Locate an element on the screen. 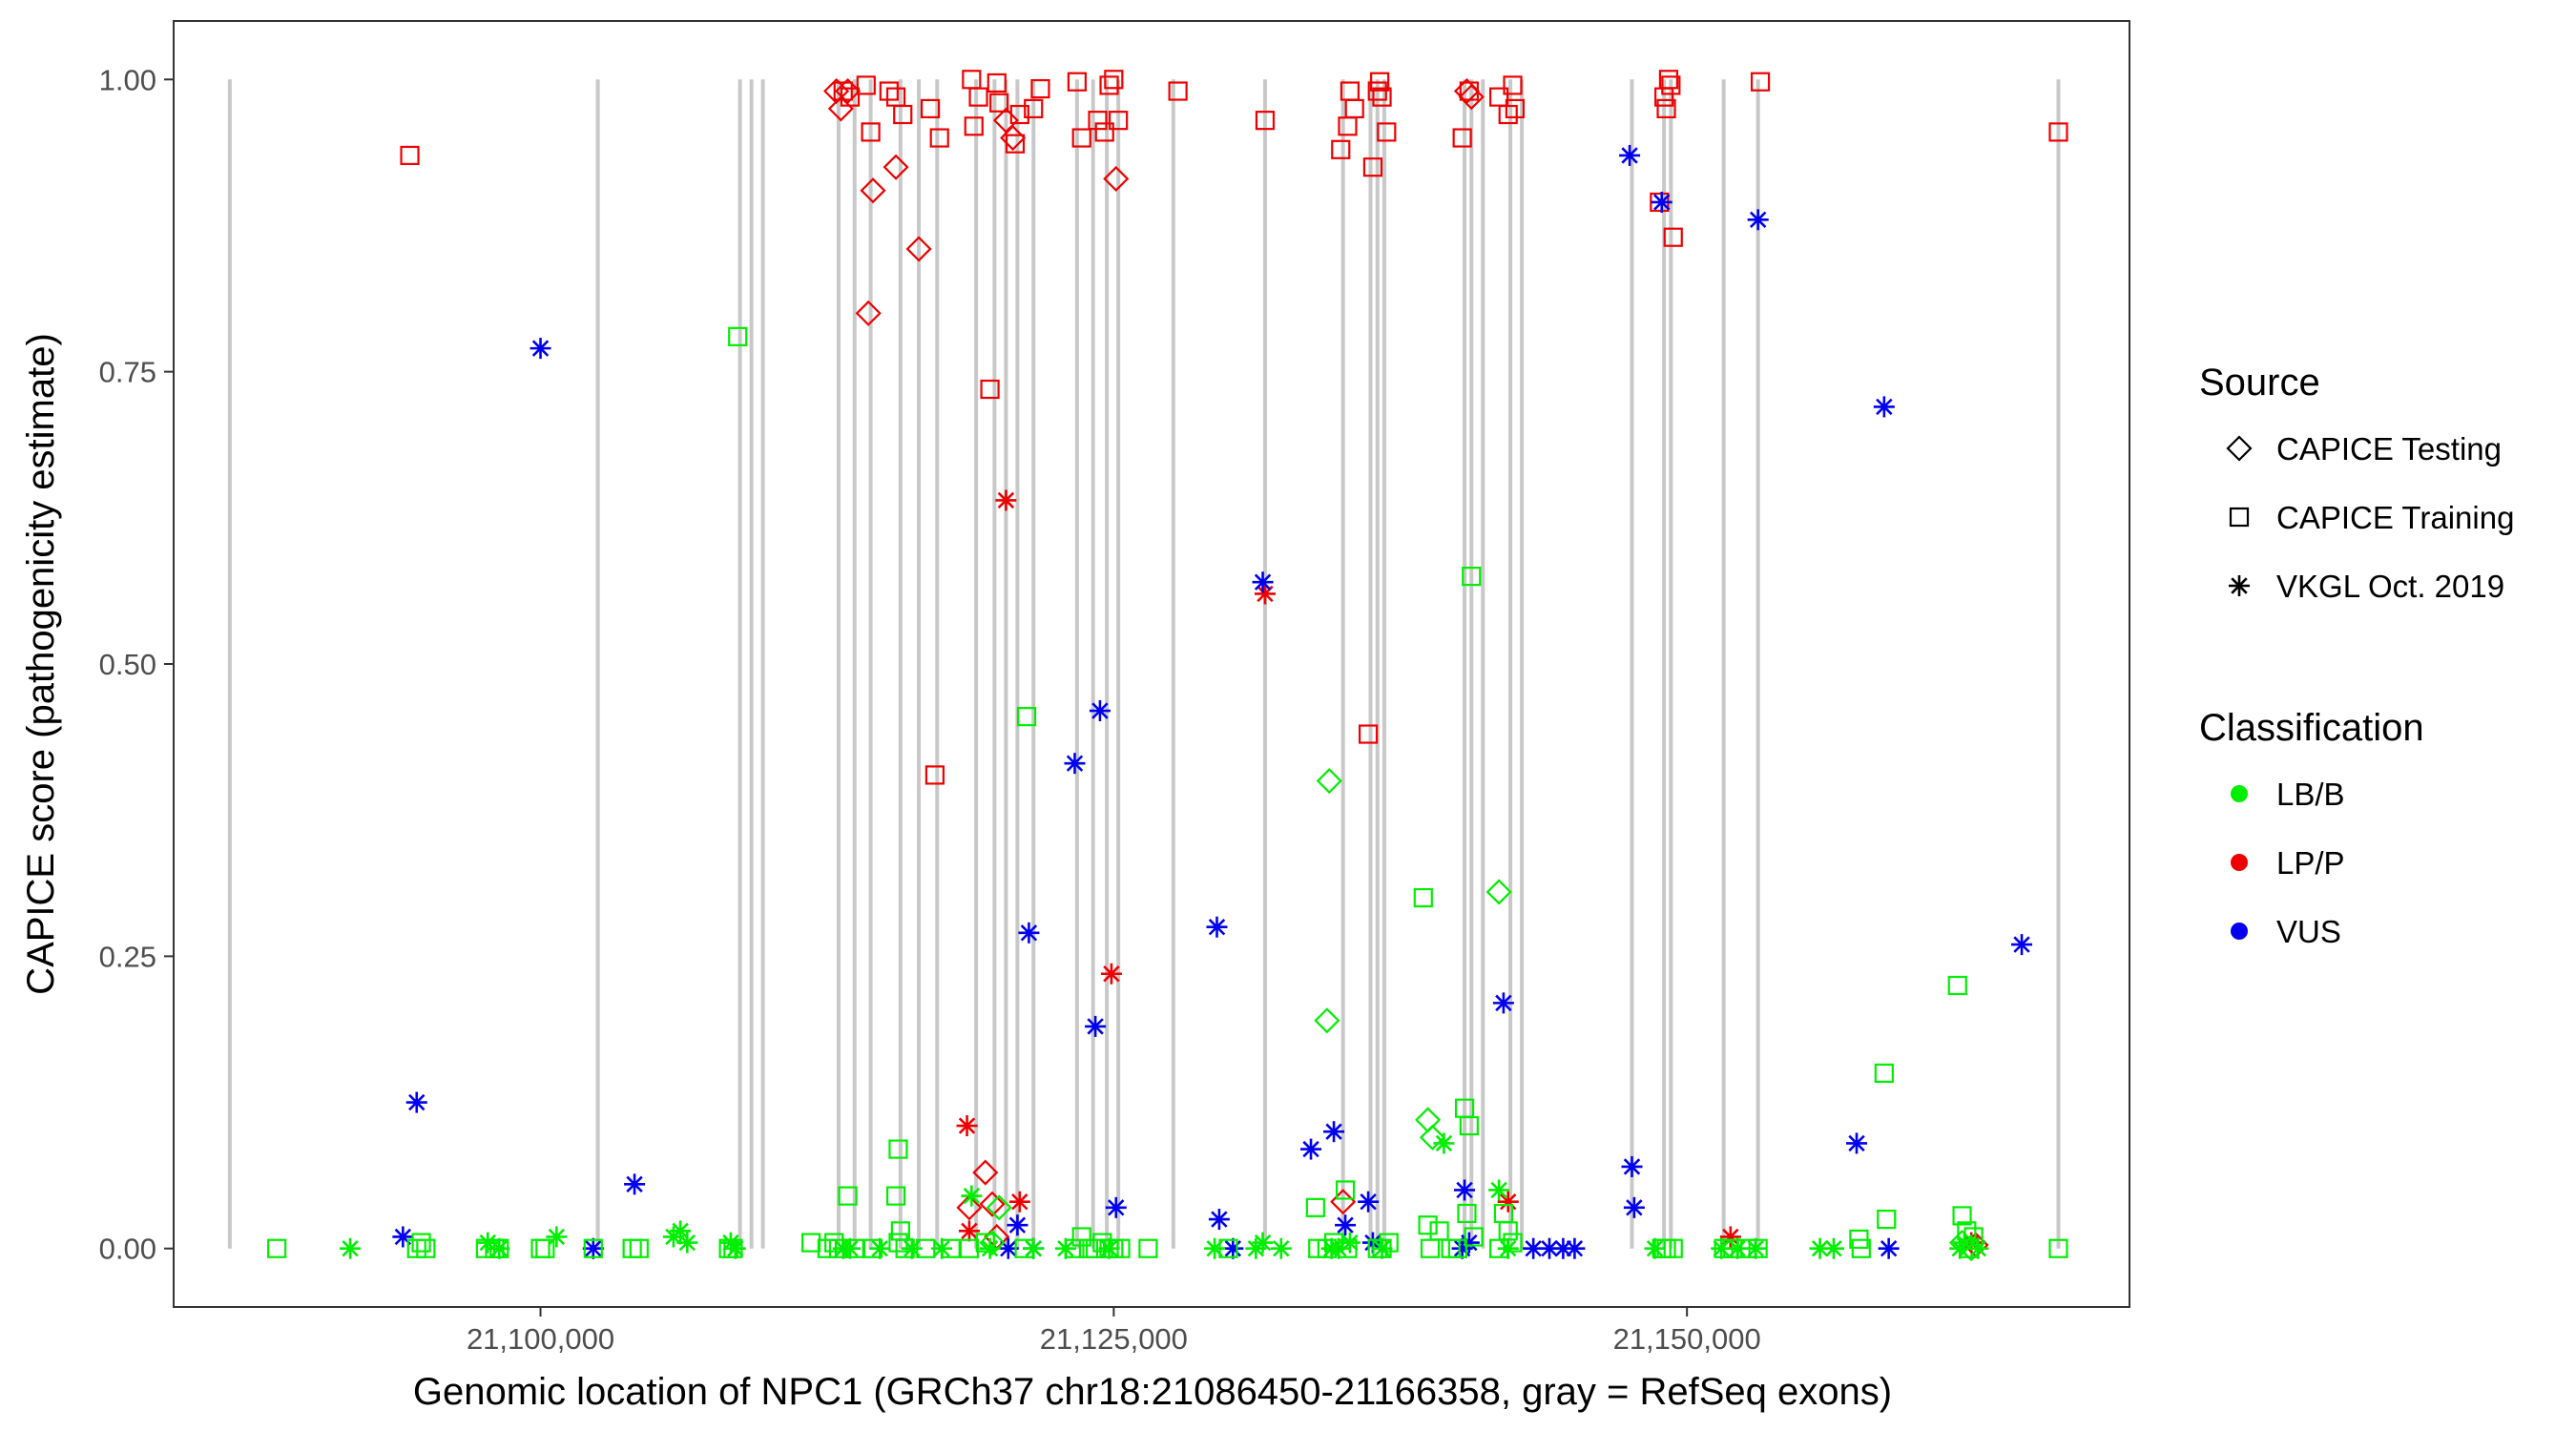  legend-key-dot is located at coordinates (2239, 793).